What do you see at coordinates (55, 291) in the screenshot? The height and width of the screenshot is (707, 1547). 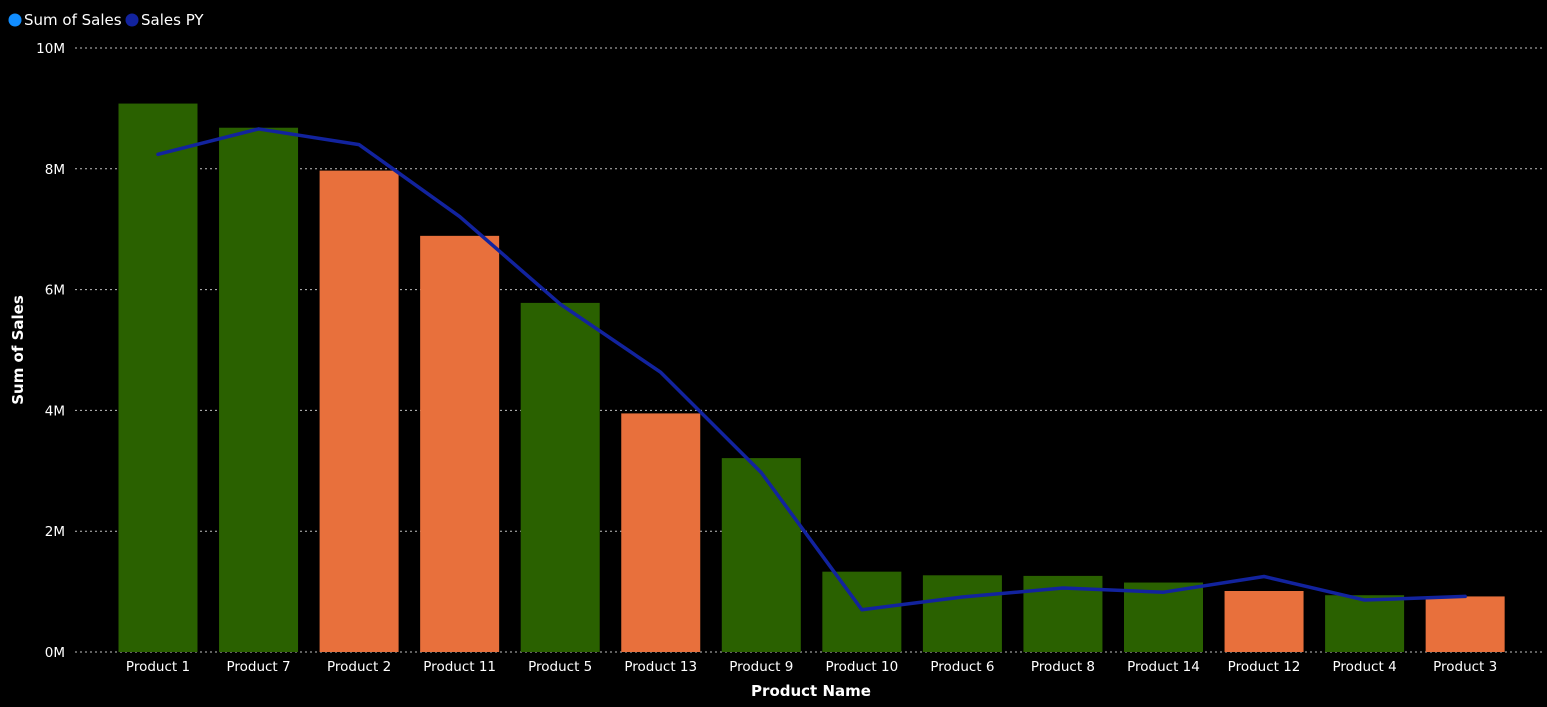 I see `y-tick-label: 6M` at bounding box center [55, 291].